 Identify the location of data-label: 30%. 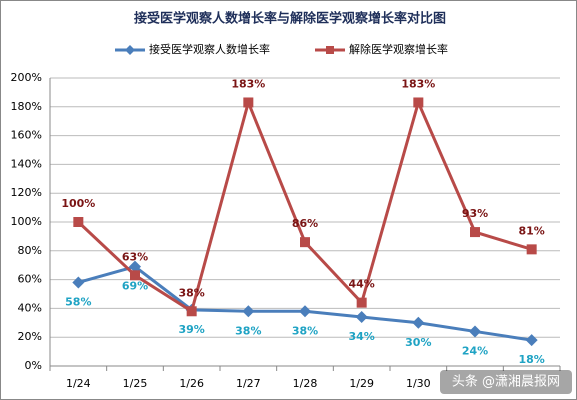
(418, 342).